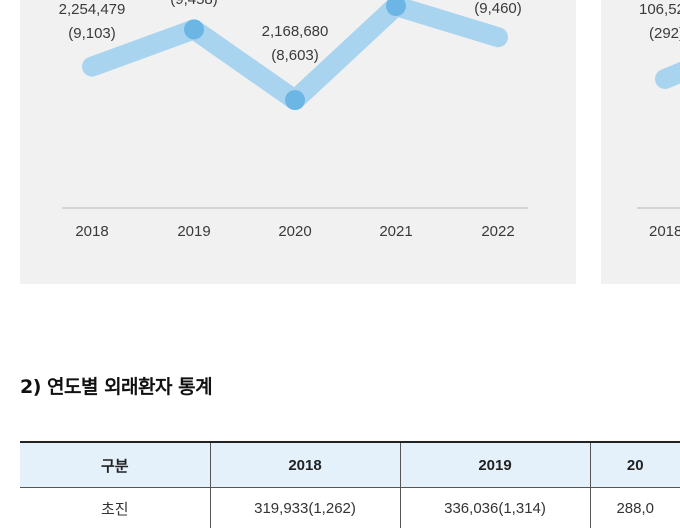  What do you see at coordinates (92, 33) in the screenshot?
I see `data-label: (9,103)` at bounding box center [92, 33].